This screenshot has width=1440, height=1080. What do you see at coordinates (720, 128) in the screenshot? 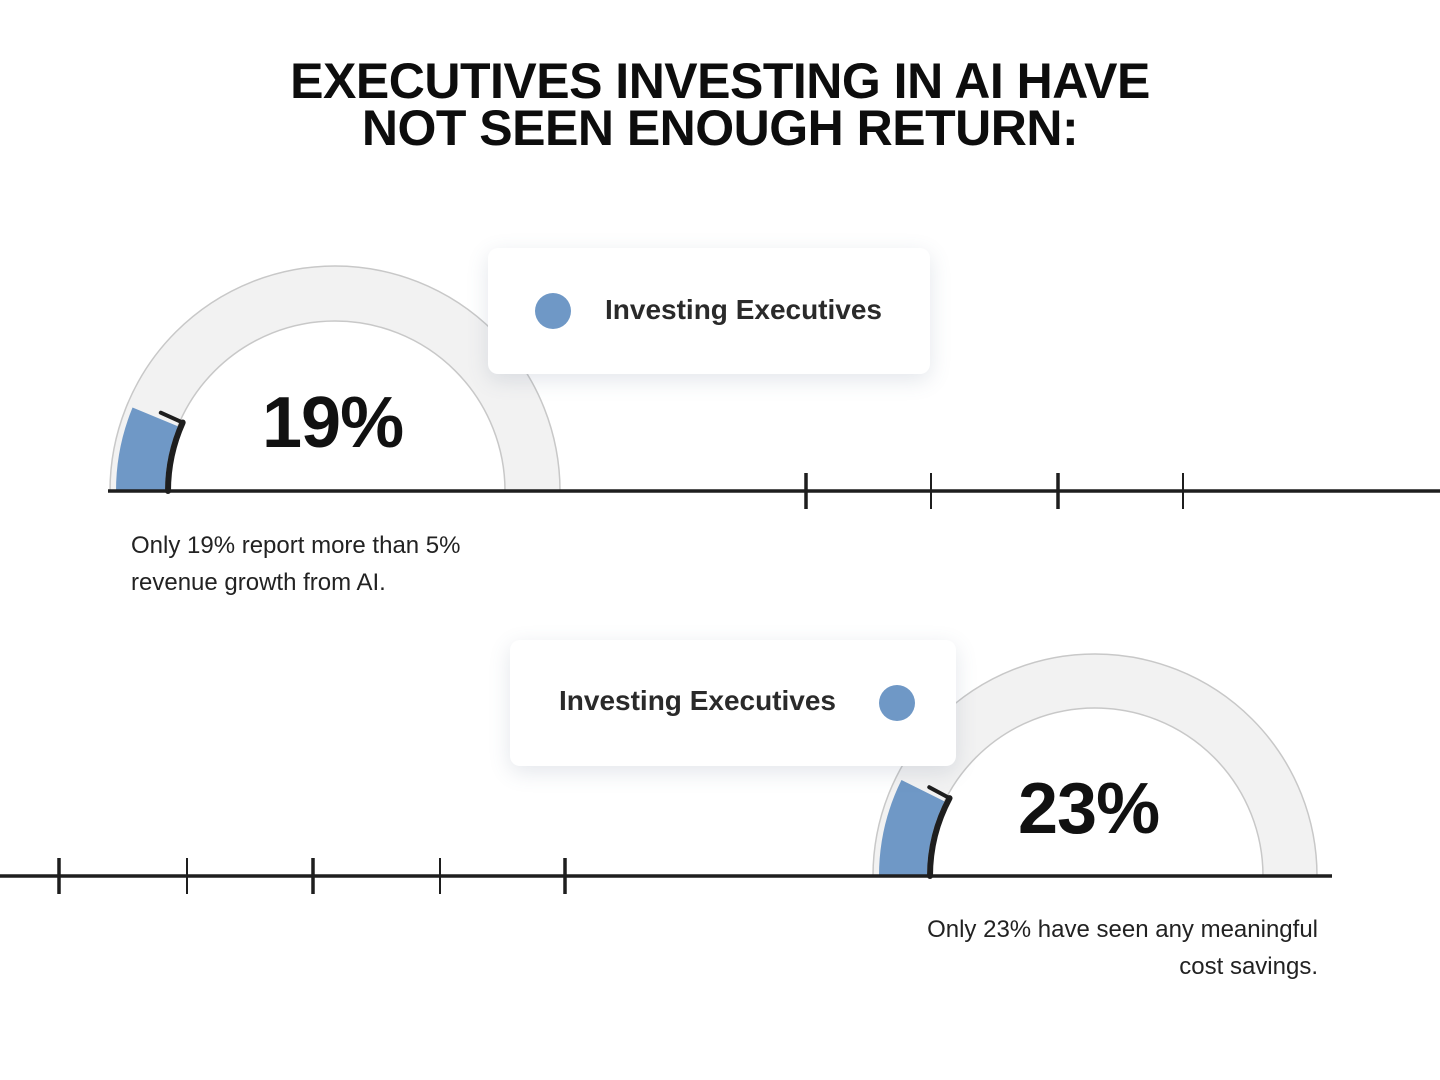
I see `chart-title-line-2: NOT SEEN ENOUGH RETURN:` at bounding box center [720, 128].